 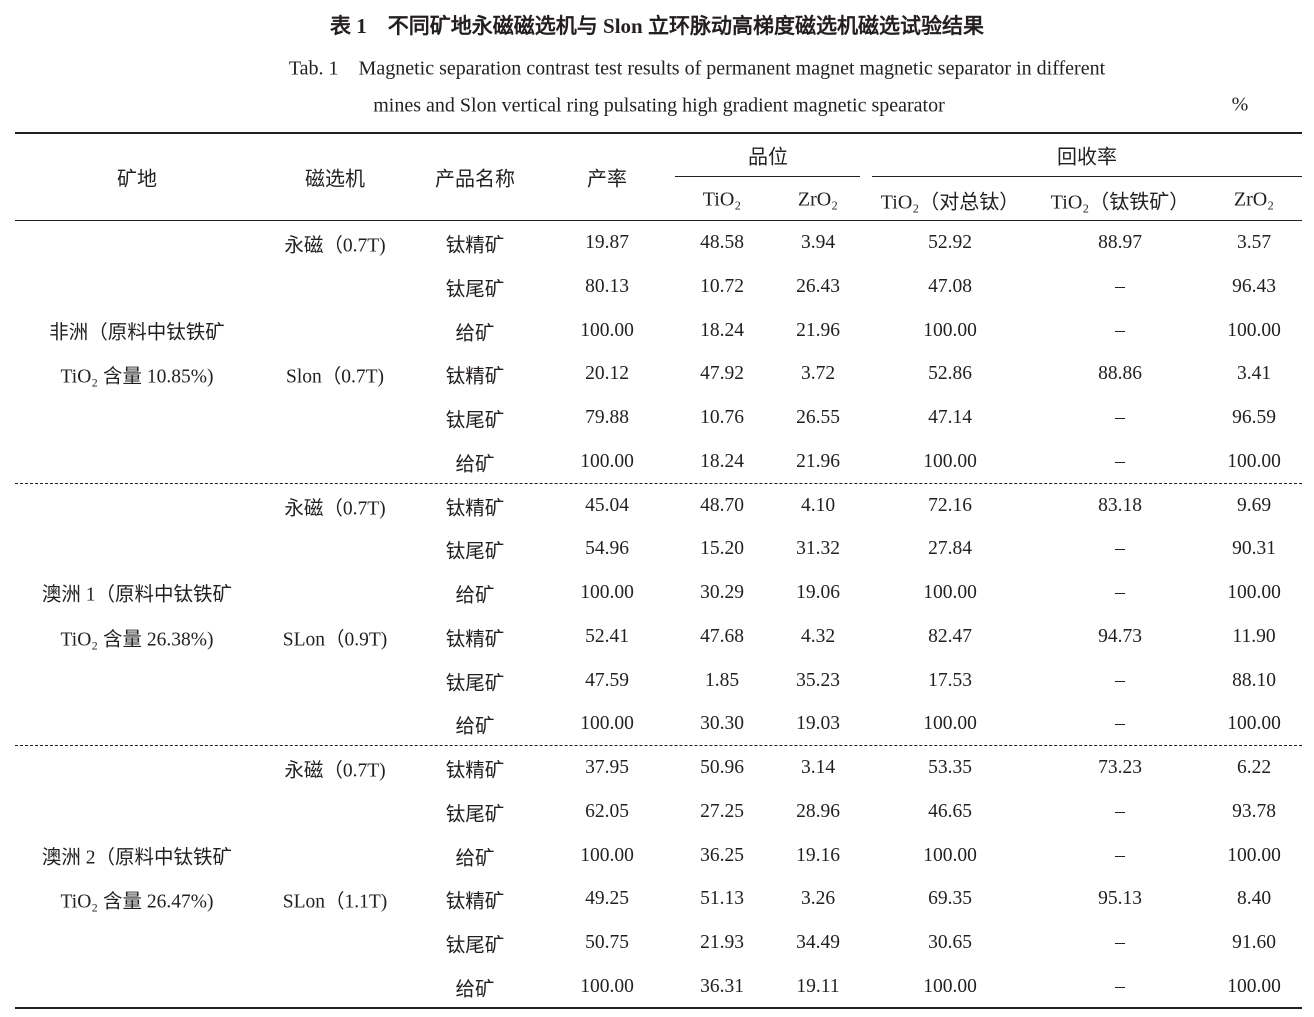 What do you see at coordinates (818, 986) in the screenshot?
I see `value-cell: 19.11` at bounding box center [818, 986].